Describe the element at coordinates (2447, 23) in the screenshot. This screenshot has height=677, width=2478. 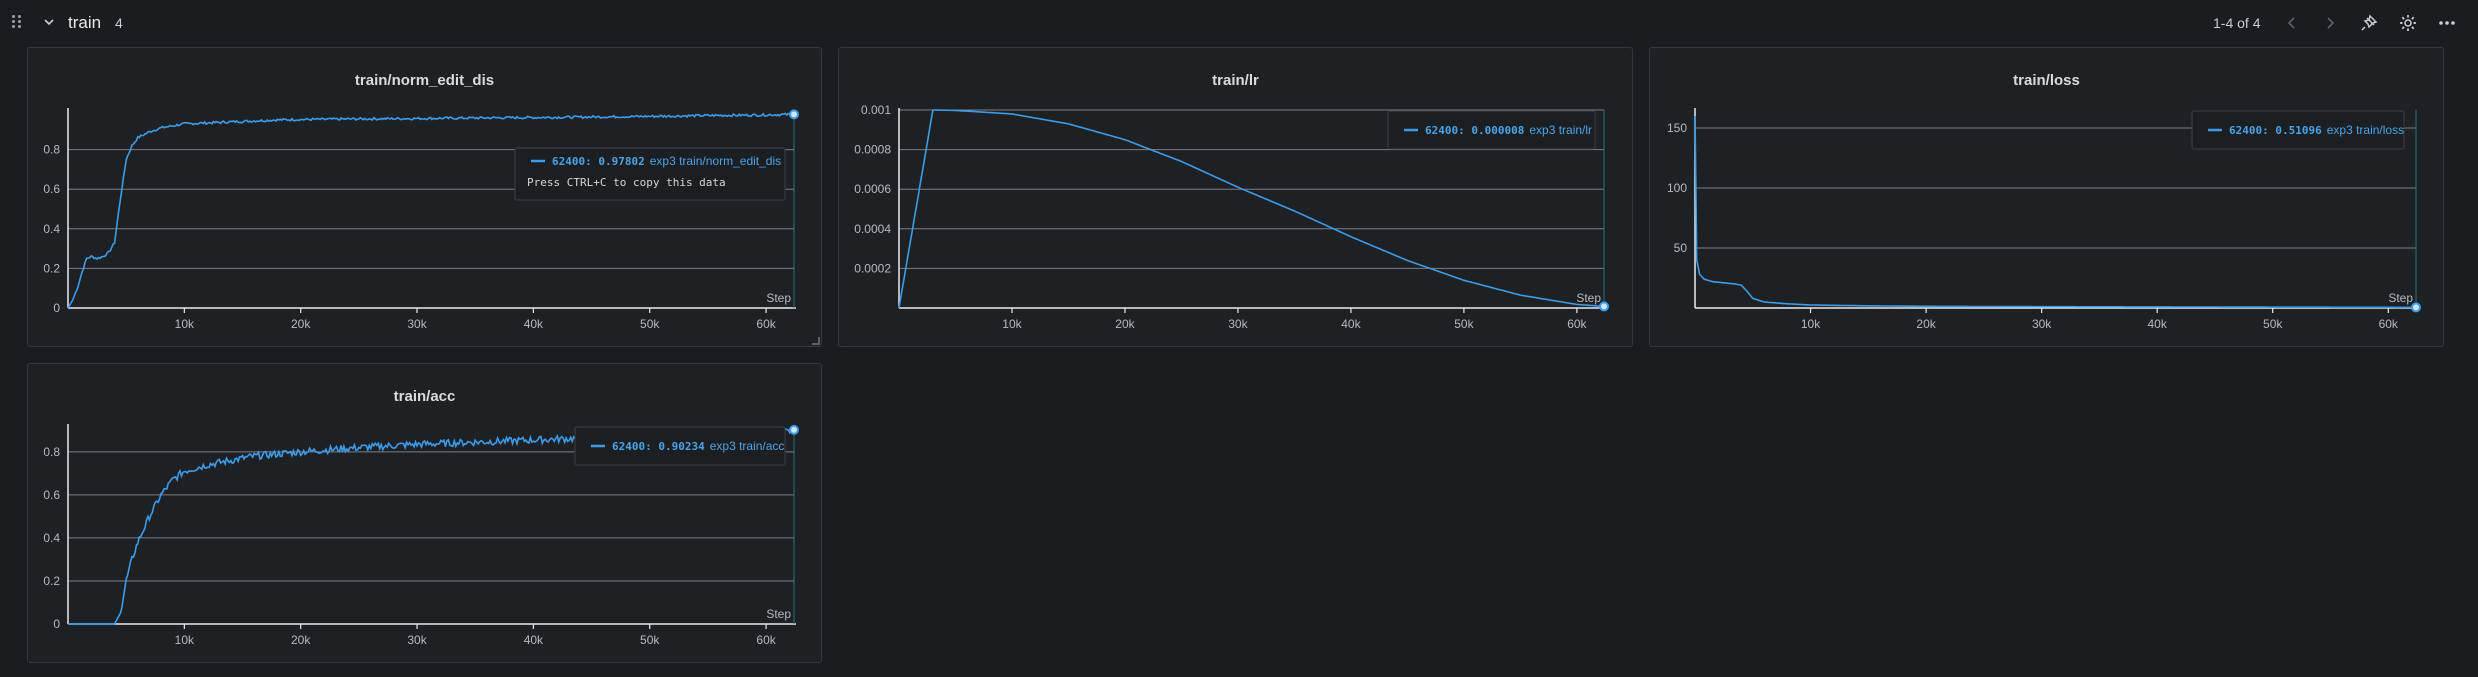
I see `more-icon` at that location.